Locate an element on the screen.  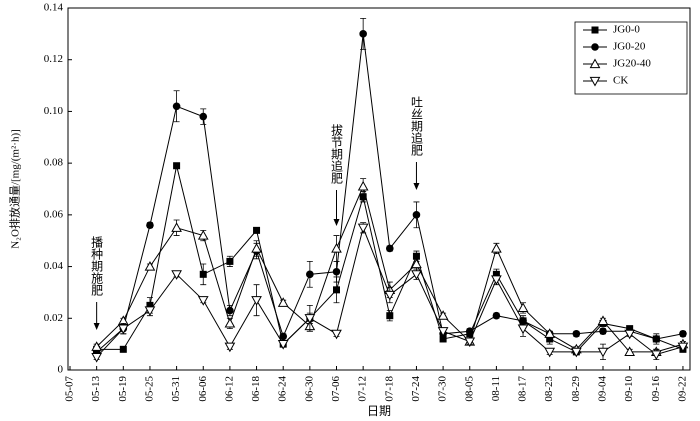
x-tick-label: 05-25 is located at coordinates (149, 389).